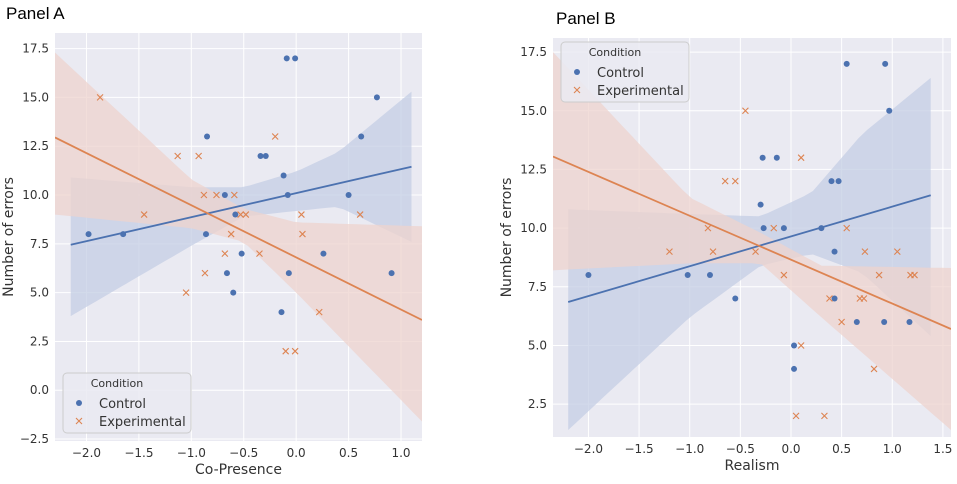  What do you see at coordinates (39, 390) in the screenshot?
I see `y-tick-label: 0.0` at bounding box center [39, 390].